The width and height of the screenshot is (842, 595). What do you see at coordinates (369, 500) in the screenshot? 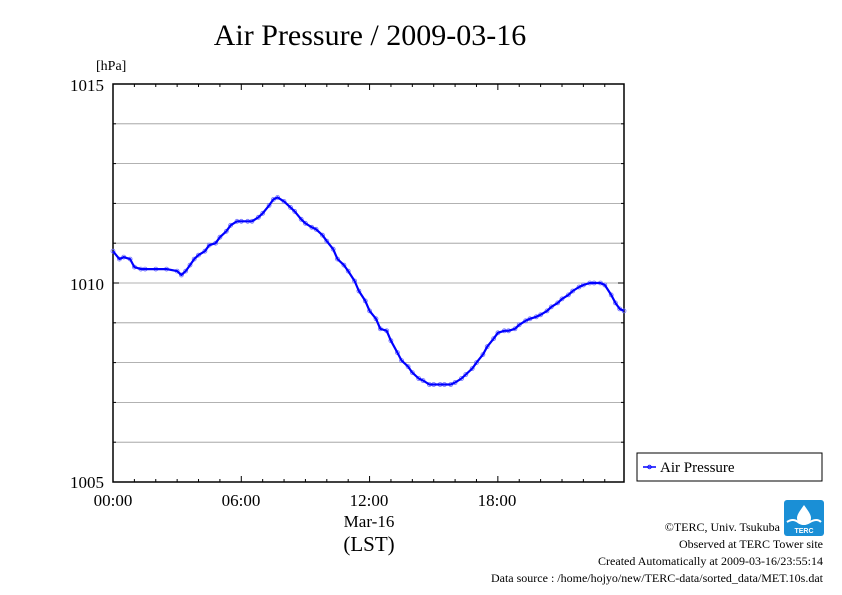
I see `x-tick-label-1200: 12:00` at bounding box center [369, 500].